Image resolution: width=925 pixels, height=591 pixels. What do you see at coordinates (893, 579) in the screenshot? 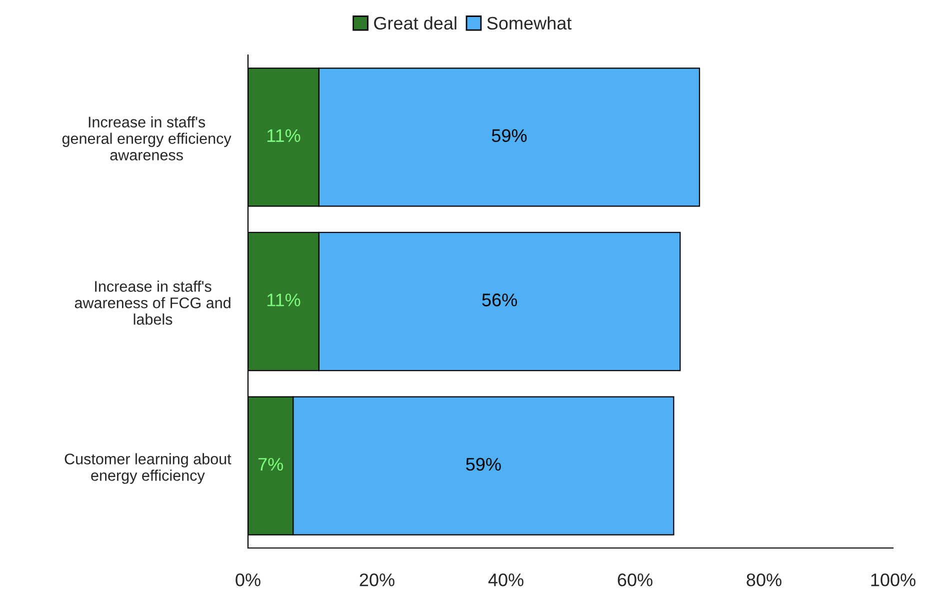
I see `x-tick-label: 100%` at bounding box center [893, 579].